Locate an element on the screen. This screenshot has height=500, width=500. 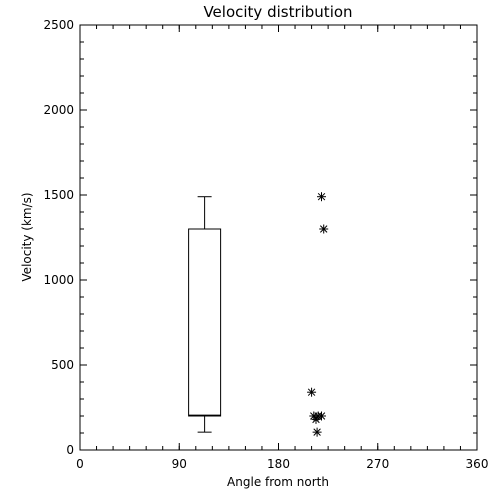
x-tick-label: 90 is located at coordinates (179, 464).